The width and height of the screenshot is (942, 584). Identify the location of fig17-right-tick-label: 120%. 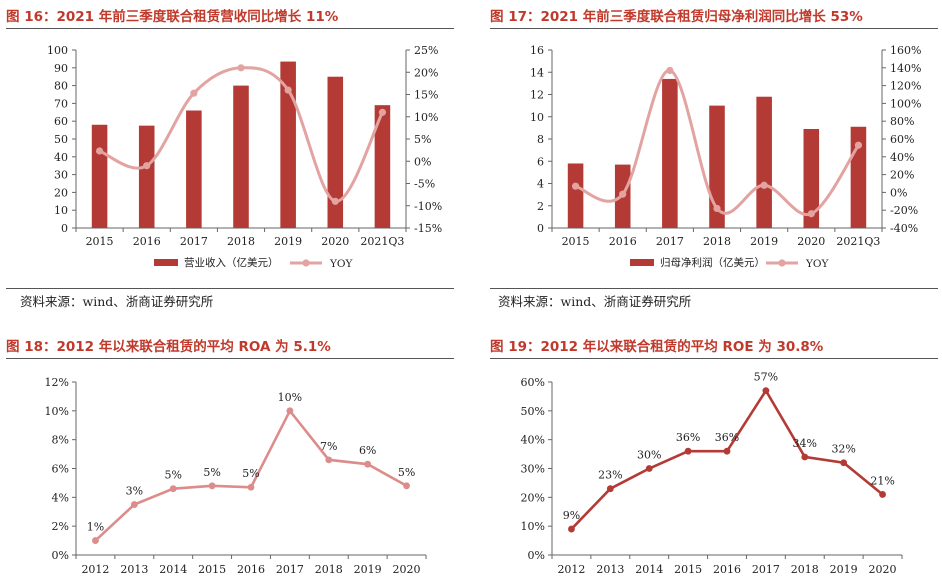
(905, 86).